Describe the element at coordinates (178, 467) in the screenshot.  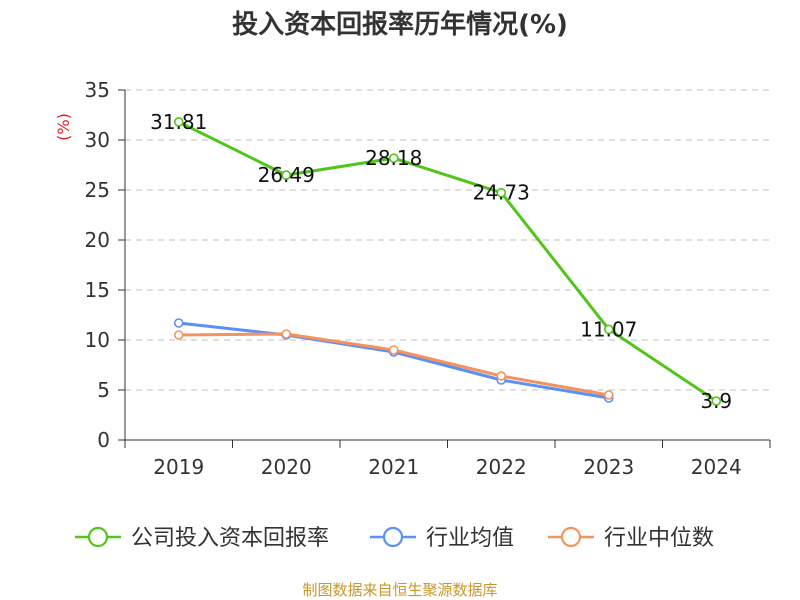
I see `x-tick-label: 2019` at that location.